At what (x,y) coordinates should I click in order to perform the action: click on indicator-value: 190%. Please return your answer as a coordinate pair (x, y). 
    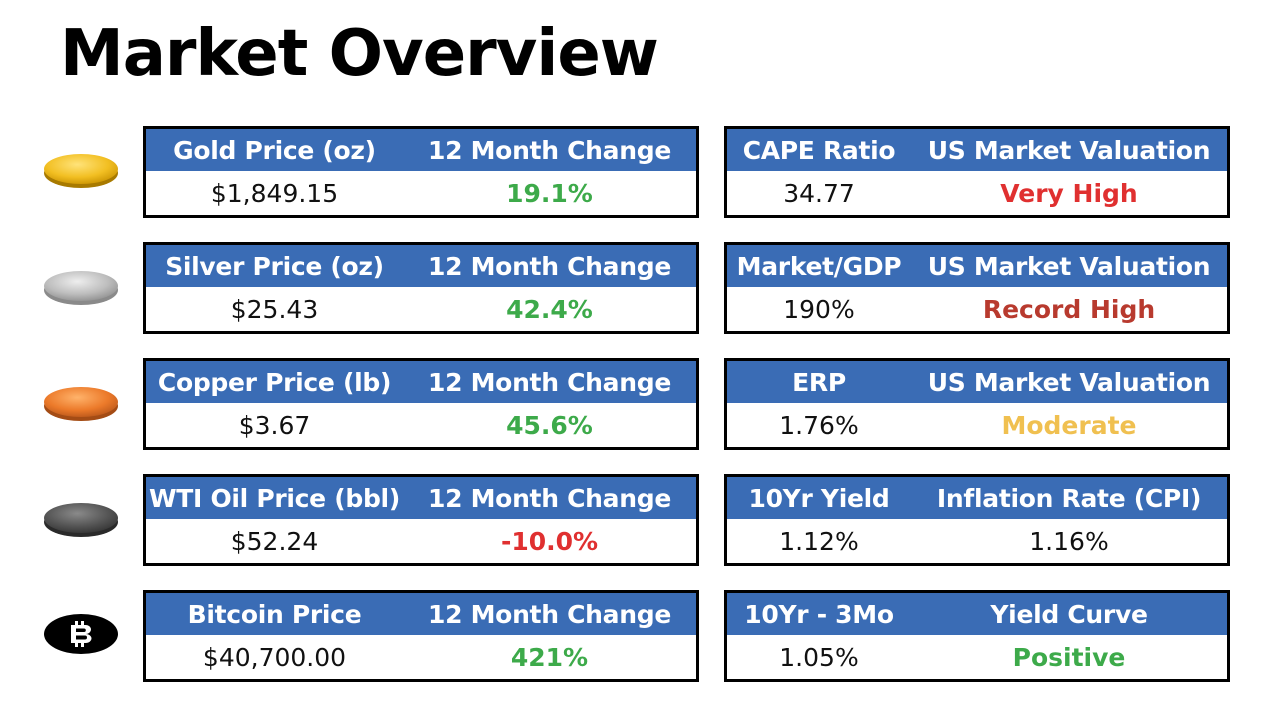
    Looking at the image, I should click on (819, 309).